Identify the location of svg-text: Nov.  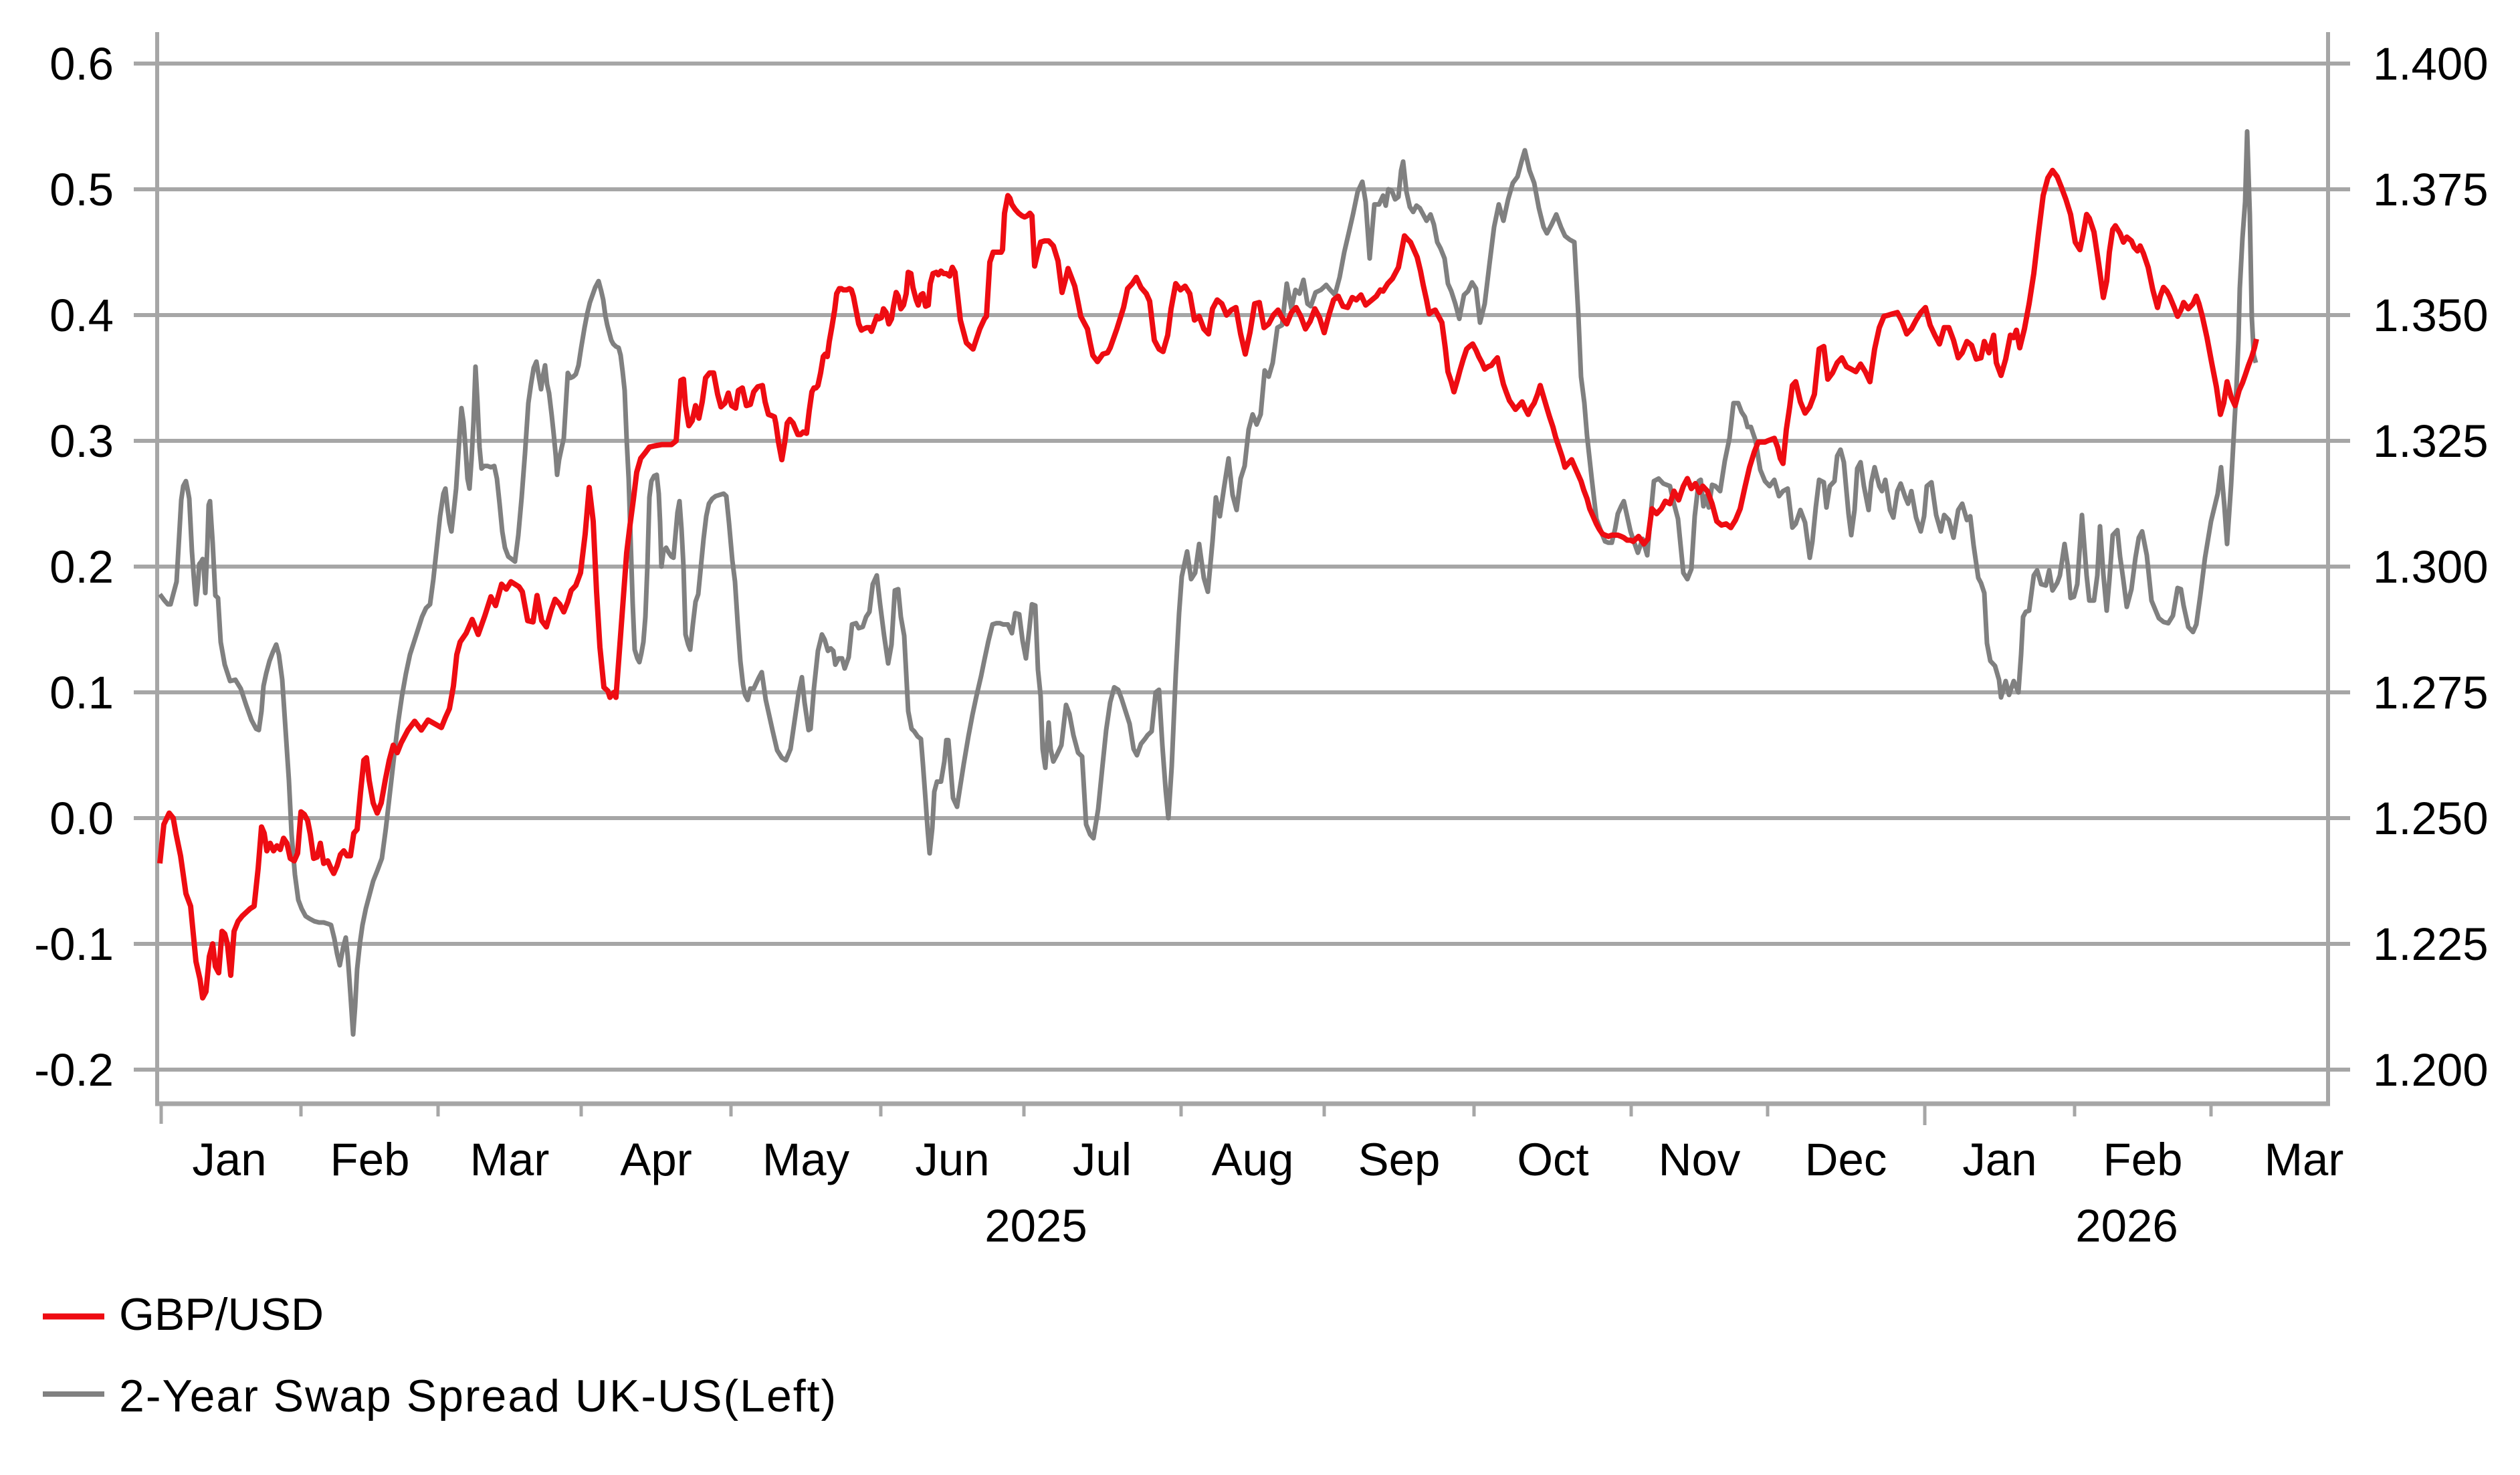
(1700, 1159).